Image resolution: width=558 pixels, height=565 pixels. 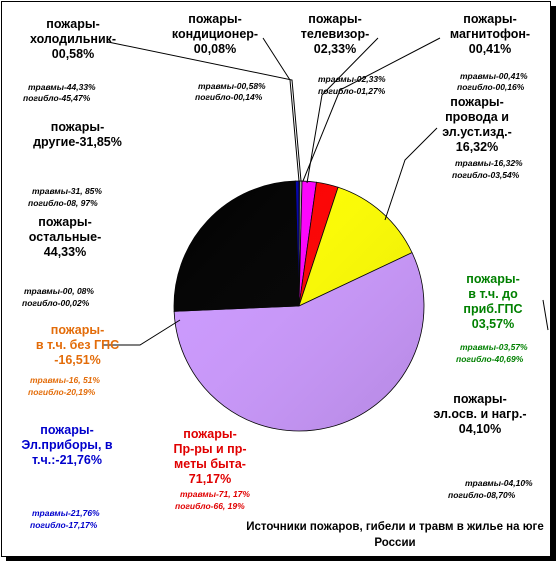 What do you see at coordinates (335, 49) in the screenshot?
I see `label-tv-value: 02,33%` at bounding box center [335, 49].